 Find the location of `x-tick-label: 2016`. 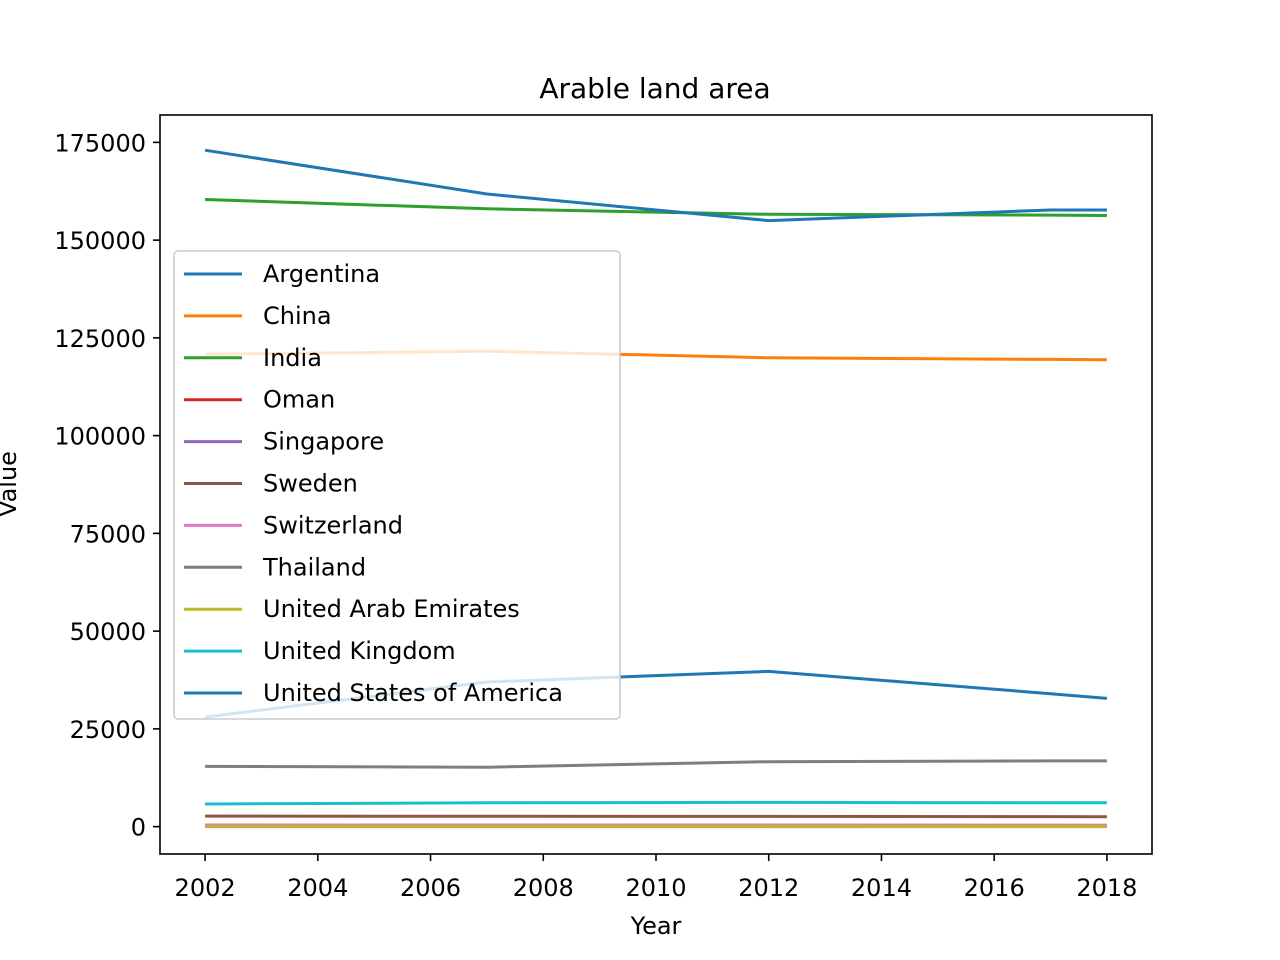

x-tick-label: 2016 is located at coordinates (994, 888).